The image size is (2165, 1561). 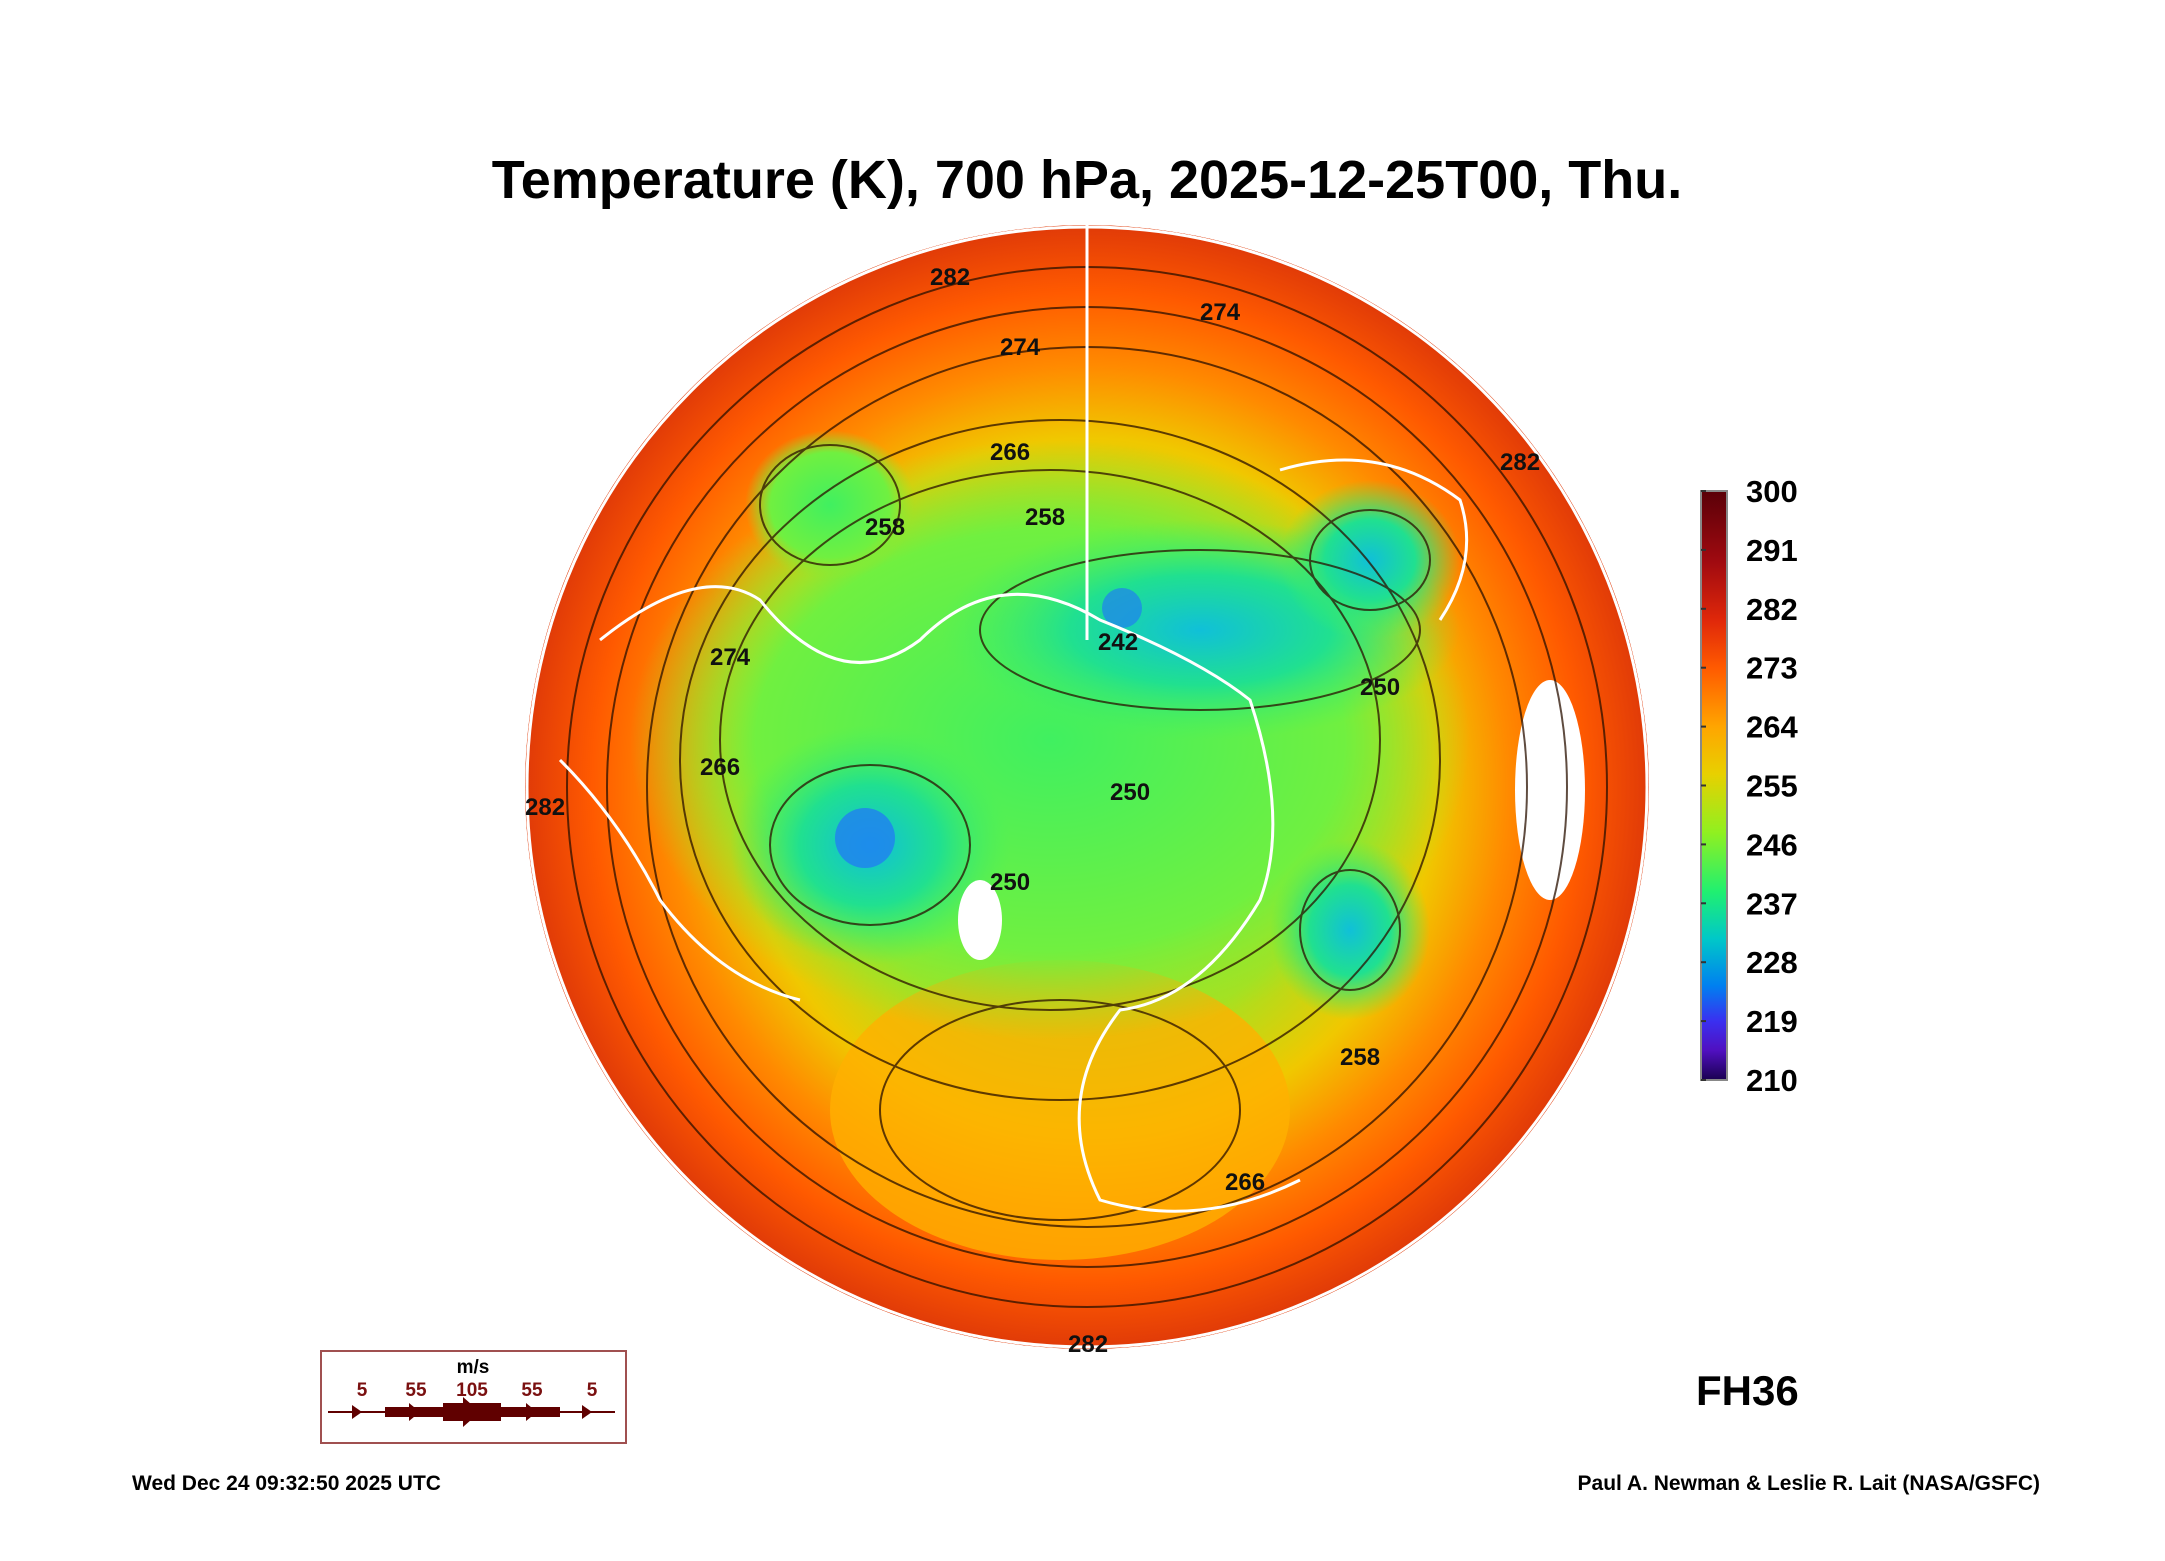 I want to click on wind-legend-box, so click(x=473, y=1397).